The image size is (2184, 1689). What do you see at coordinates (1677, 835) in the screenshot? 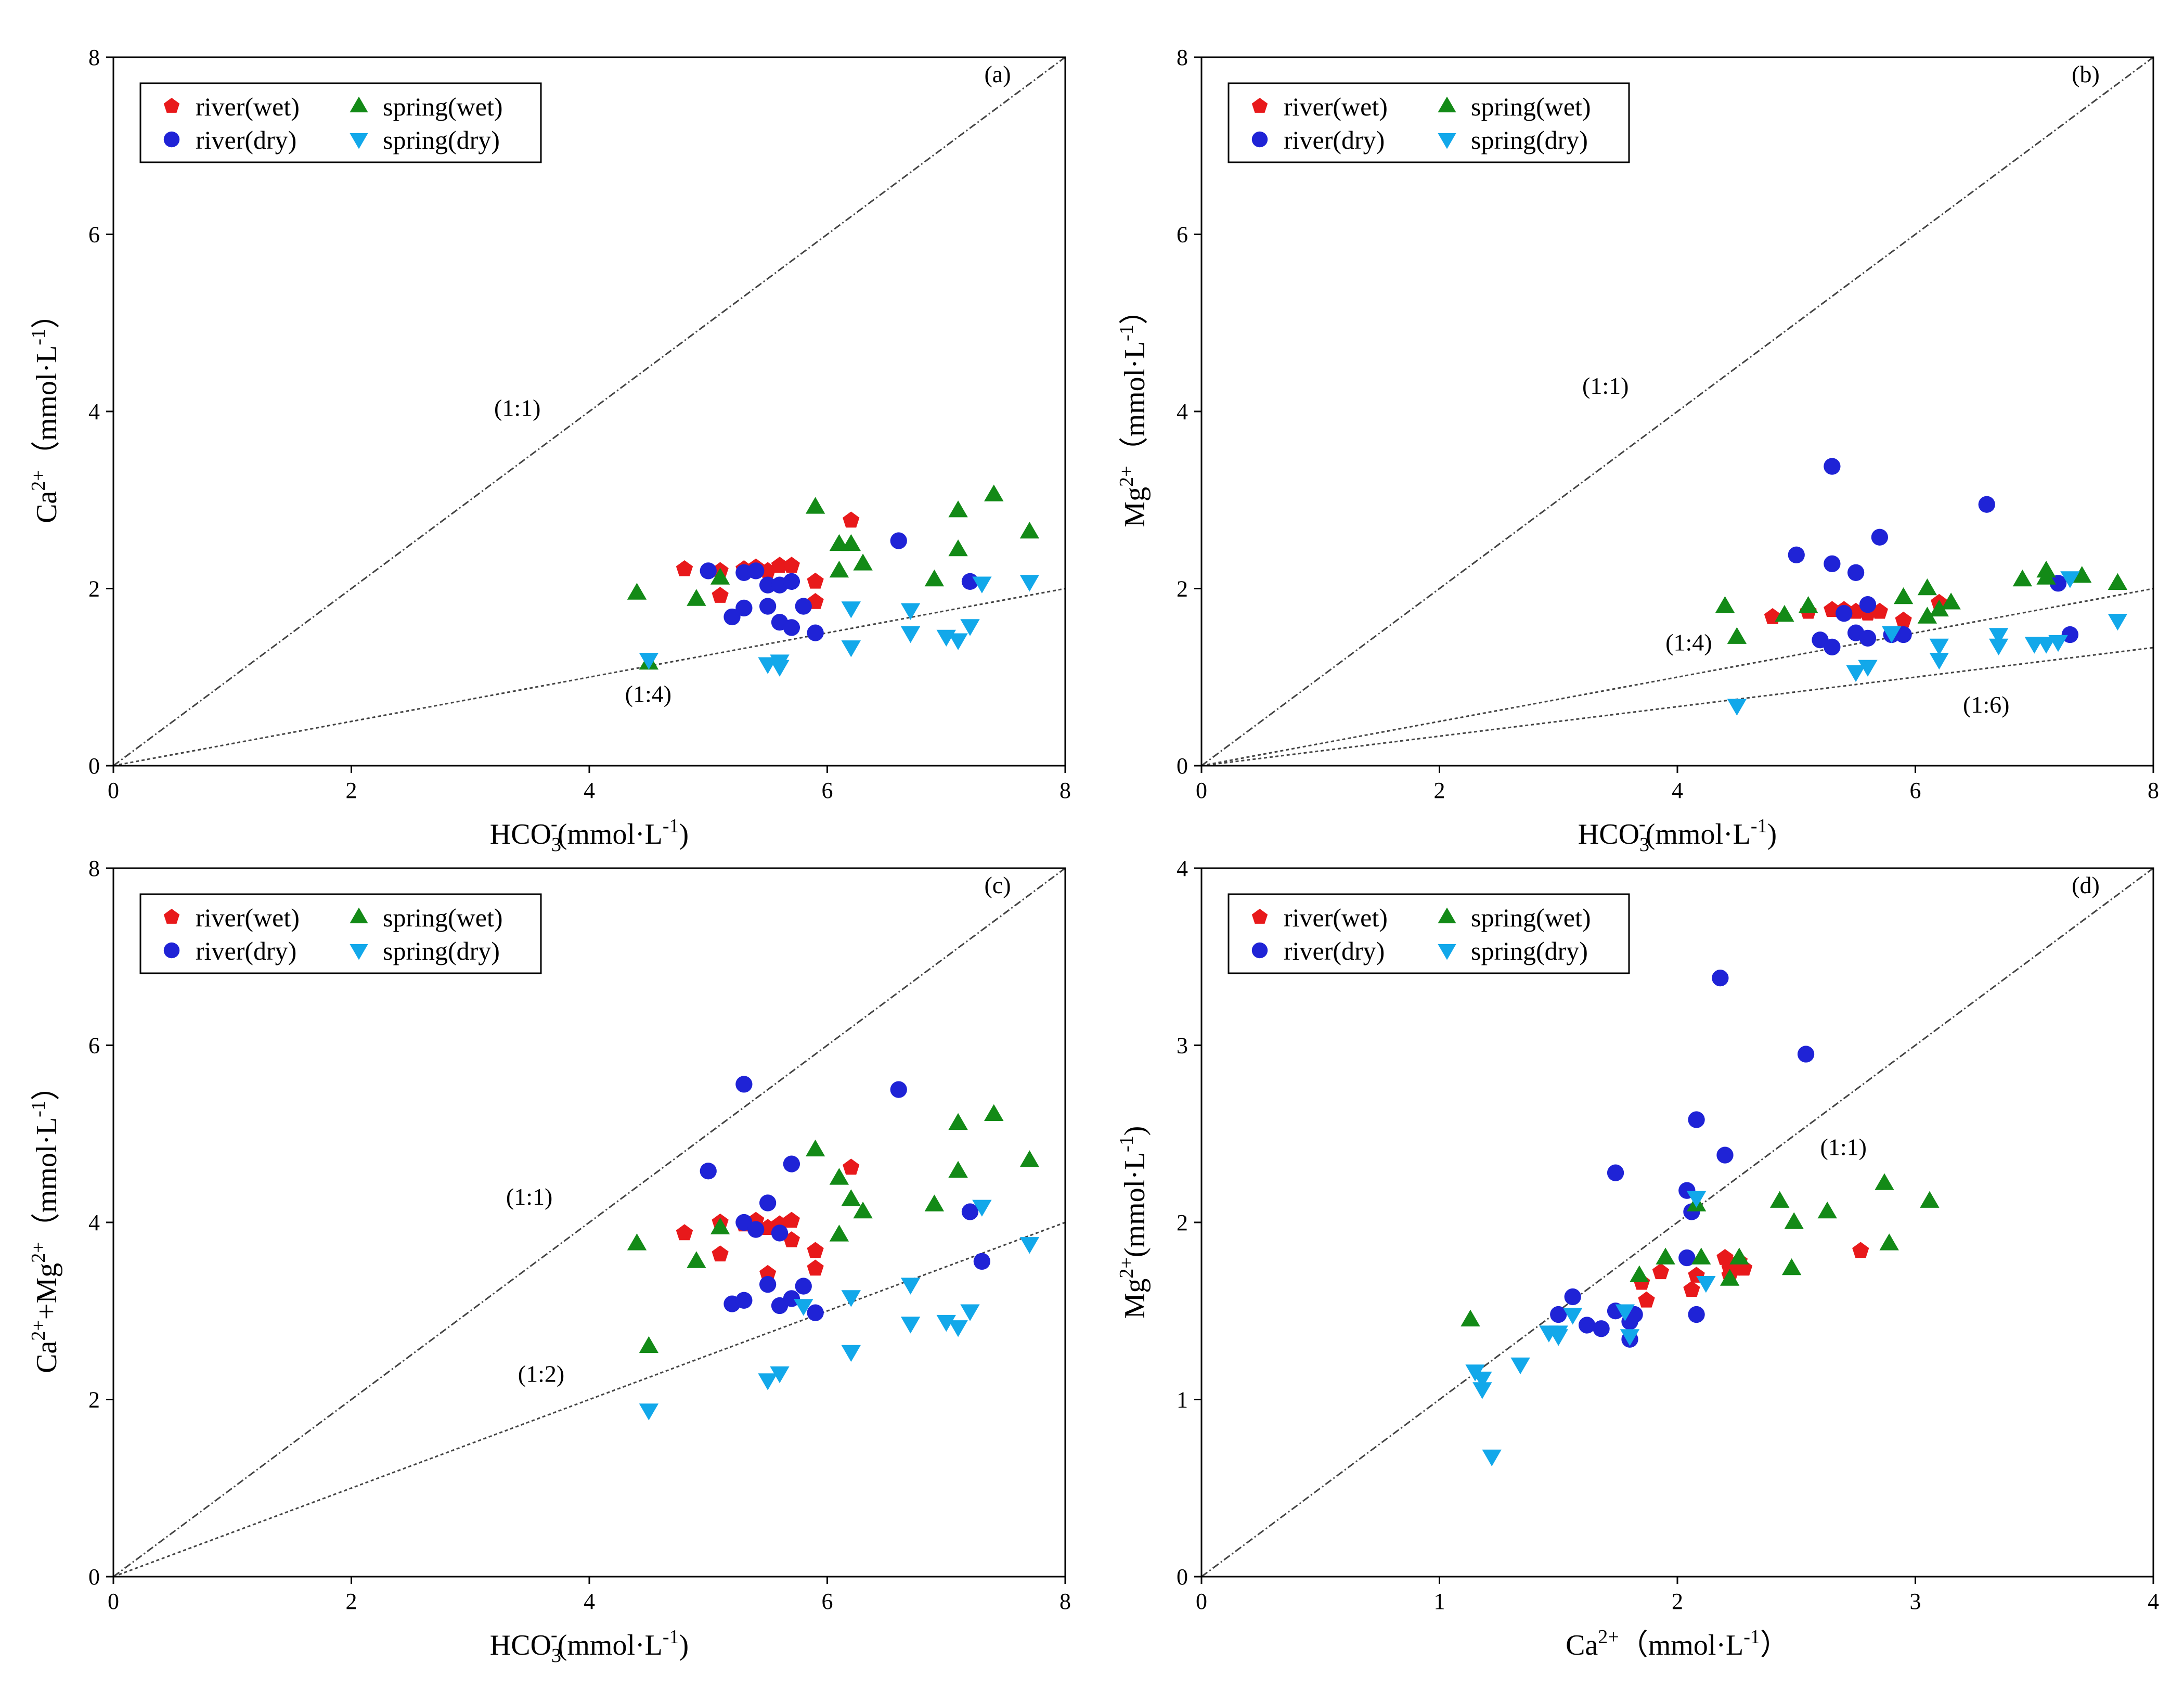
I see `x-axis-title: HCO3-(mmol·L-1)` at bounding box center [1677, 835].